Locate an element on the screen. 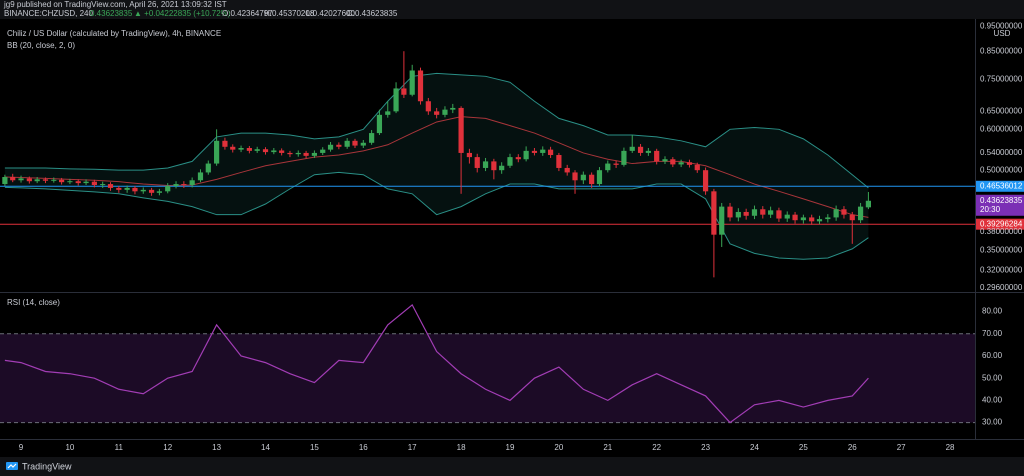 Image resolution: width=1024 pixels, height=476 pixels. x-tick-label: 16 is located at coordinates (363, 447).